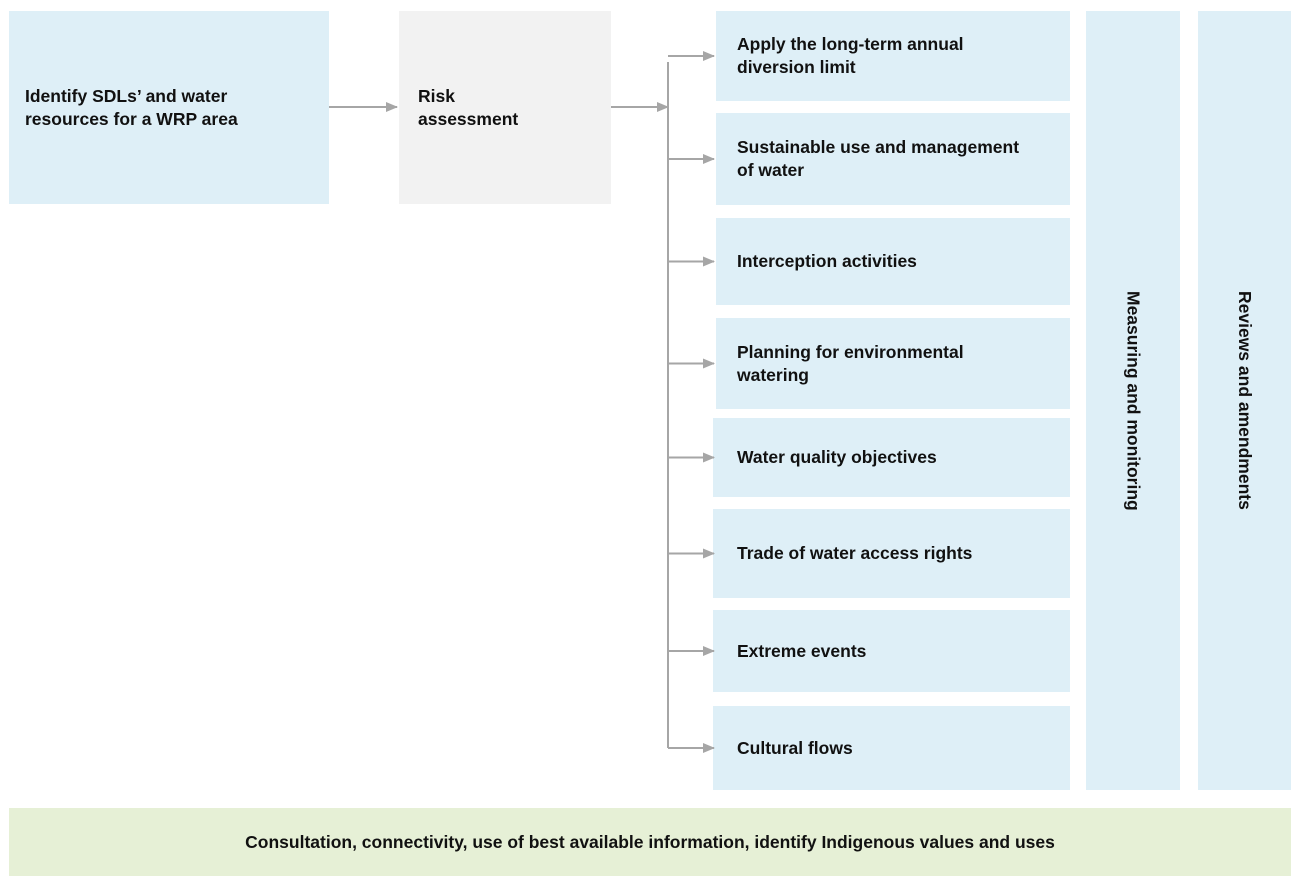 The height and width of the screenshot is (878, 1291). I want to click on column-label: Reviews and amendments, so click(1245, 400).